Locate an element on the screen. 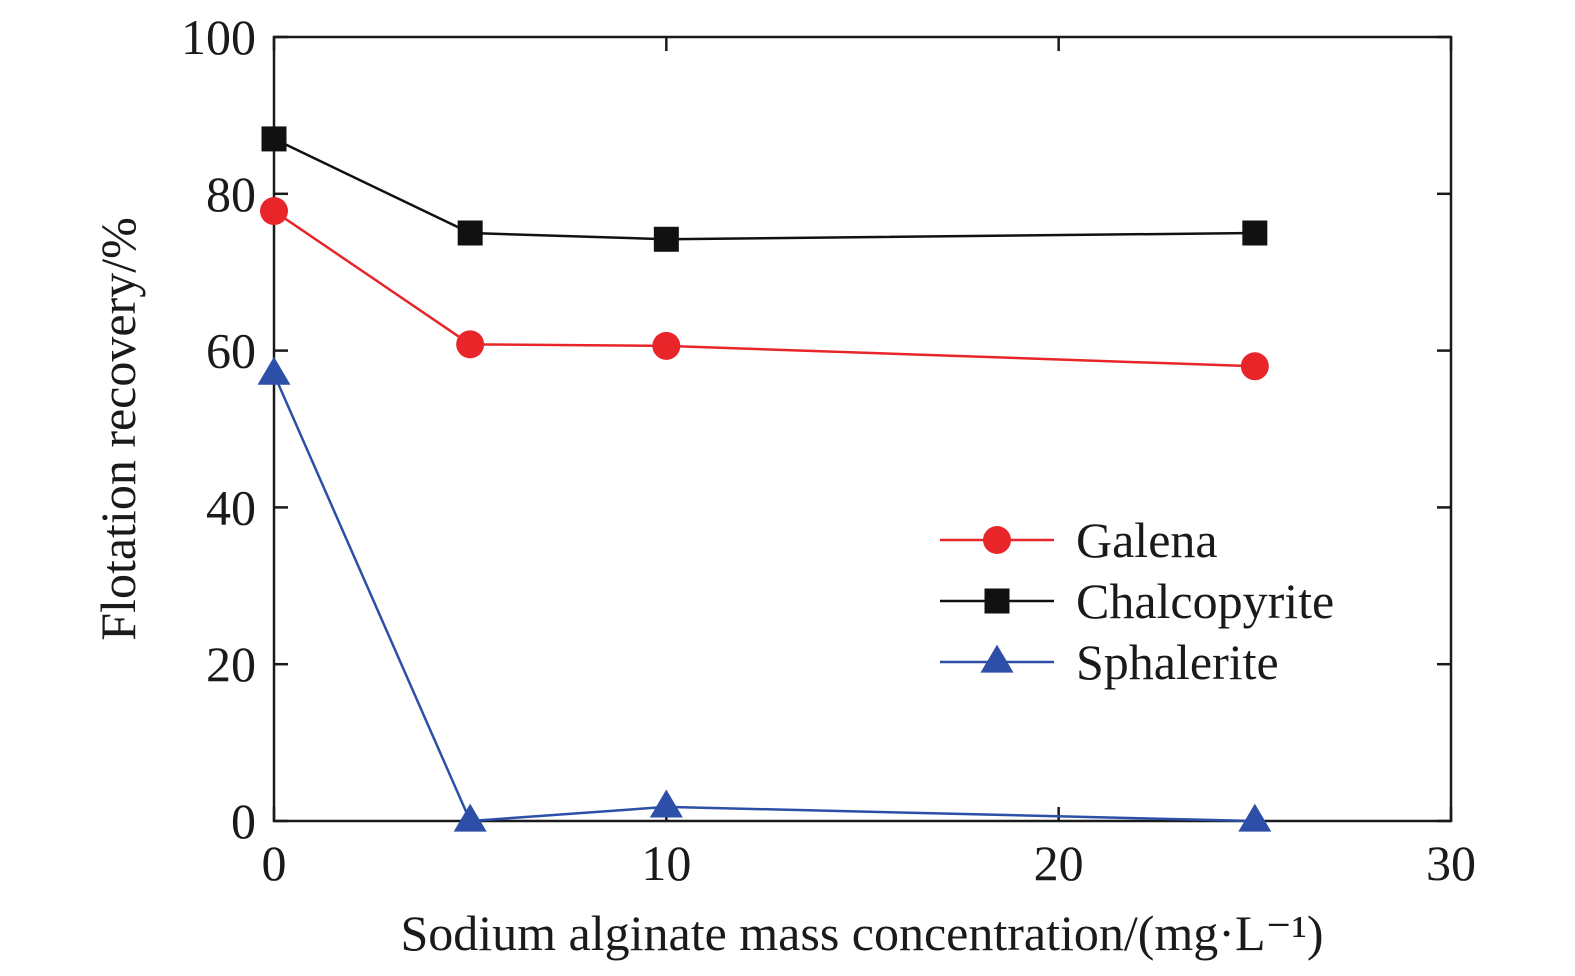 This screenshot has width=1575, height=976. x-tick-label: 30 is located at coordinates (1451, 863).